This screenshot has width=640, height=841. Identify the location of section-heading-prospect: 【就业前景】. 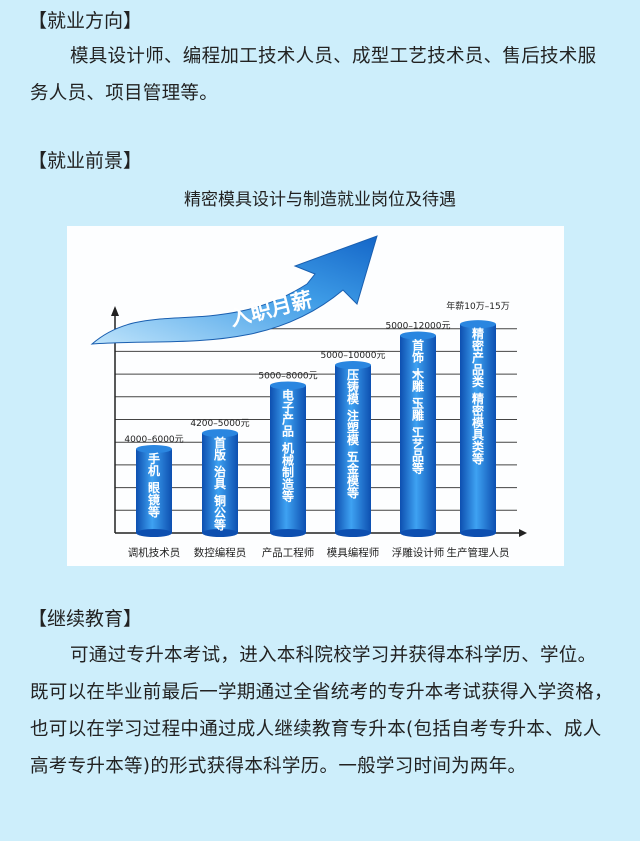
(85, 161).